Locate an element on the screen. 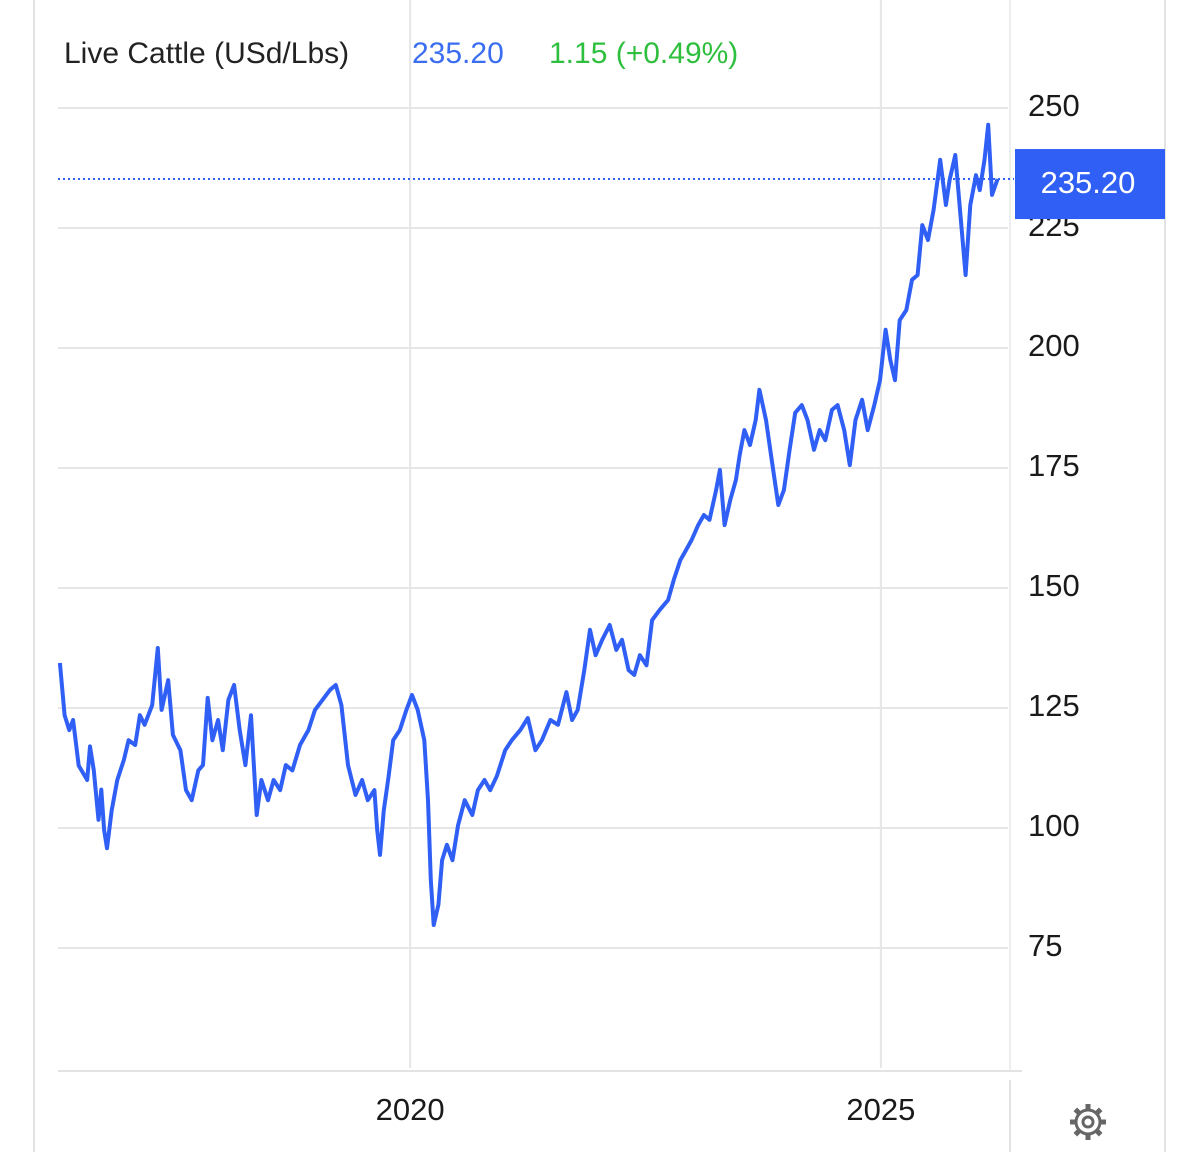  x-tick-label: 2025 is located at coordinates (880, 1109).